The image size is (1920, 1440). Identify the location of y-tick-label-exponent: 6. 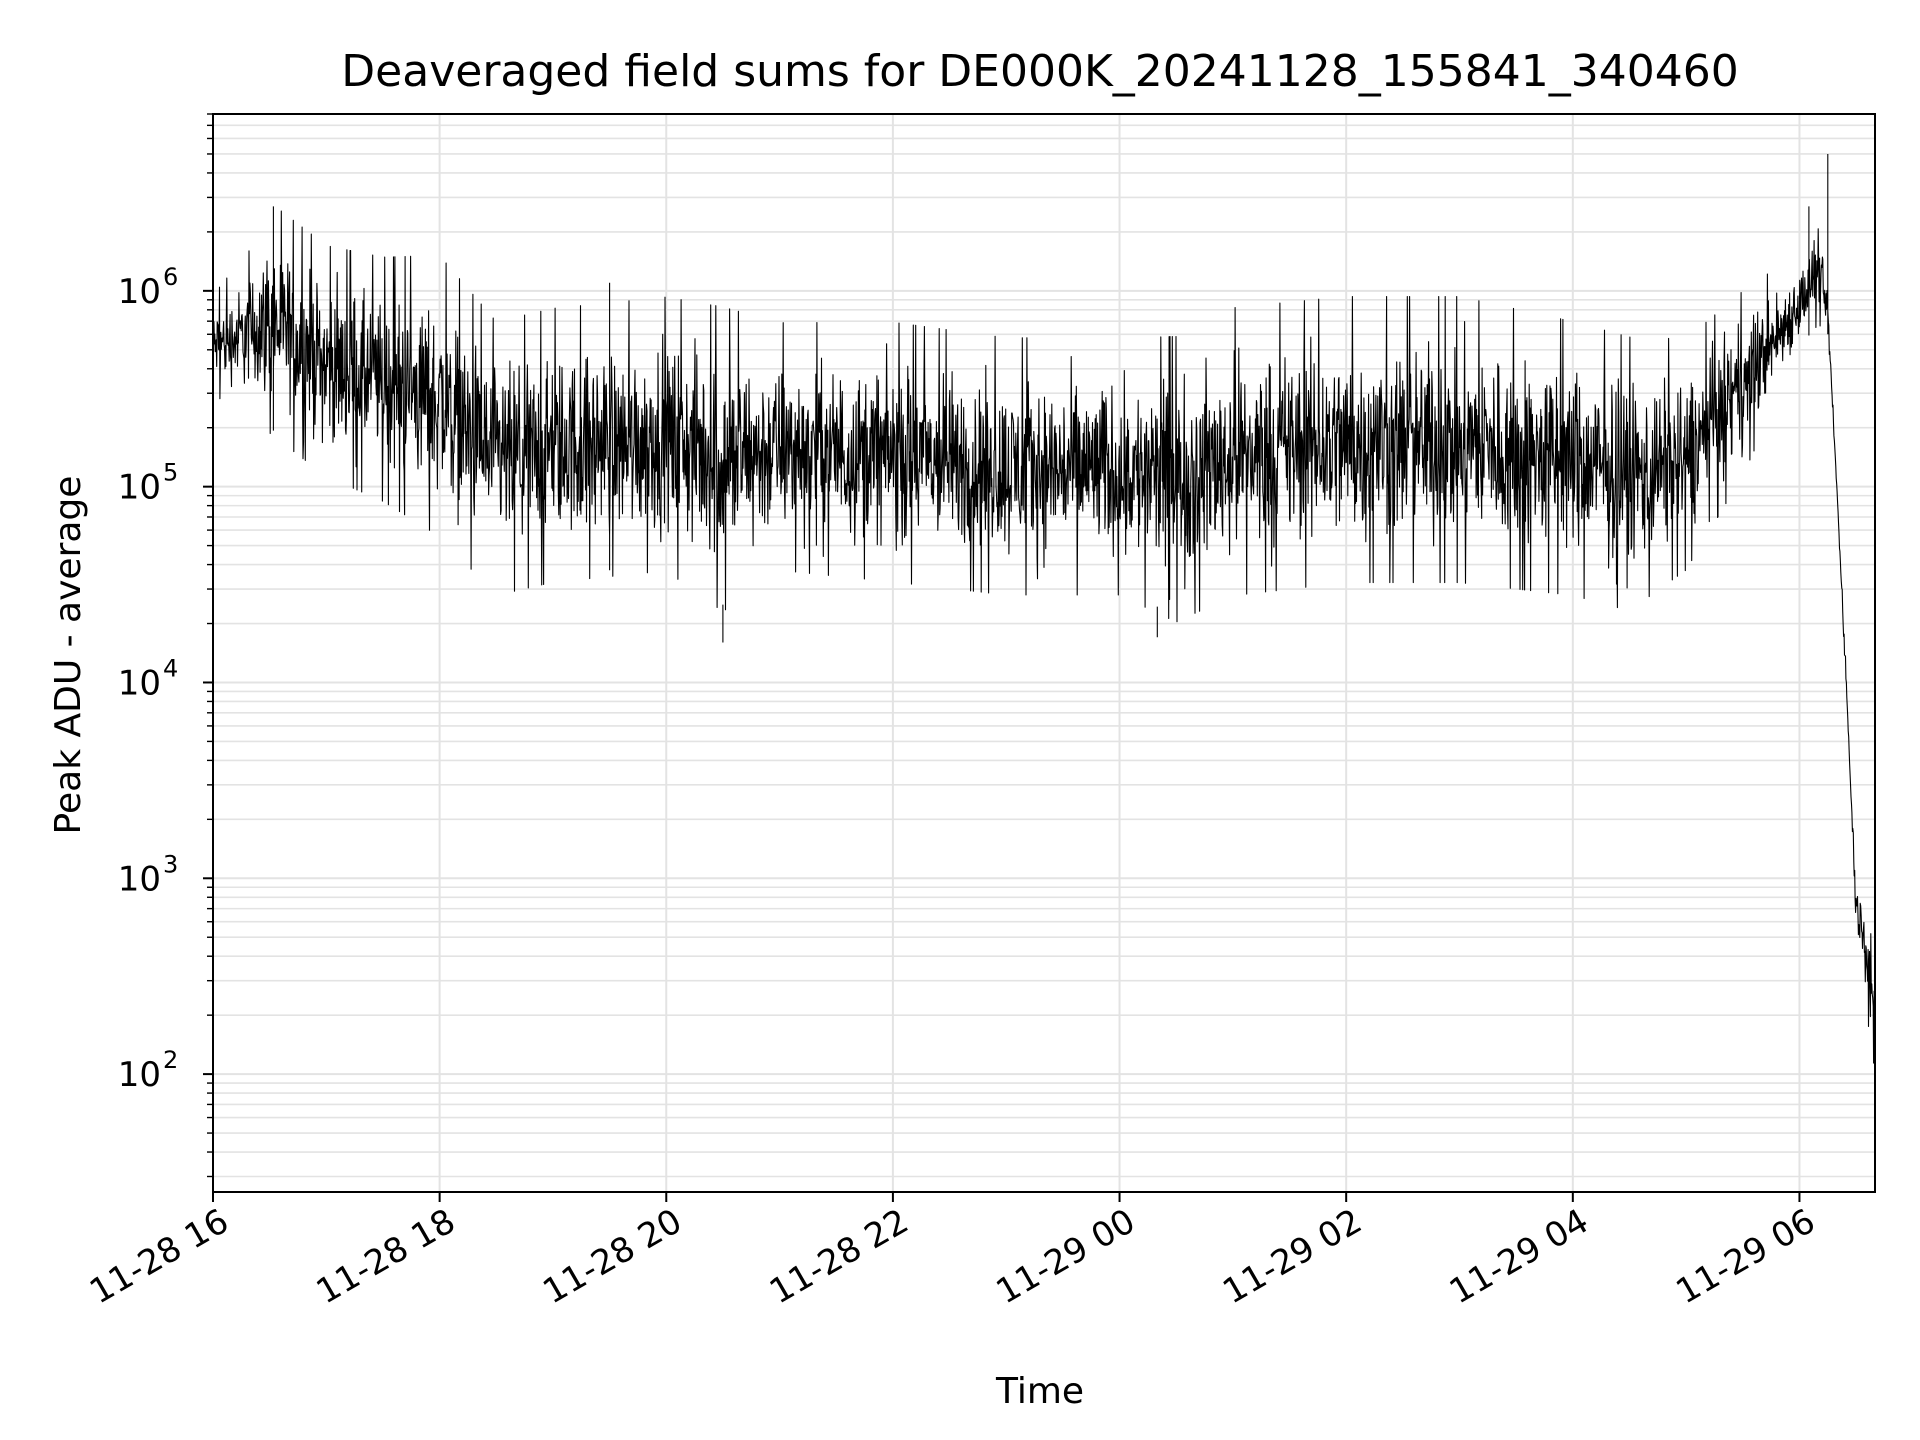
(170, 277).